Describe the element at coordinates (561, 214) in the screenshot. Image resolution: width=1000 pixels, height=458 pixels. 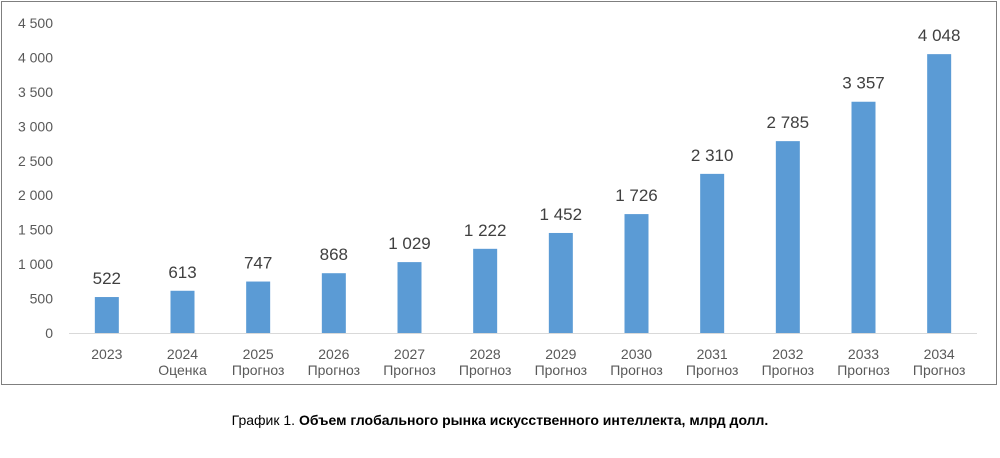
I see `data-label: 1 452` at that location.